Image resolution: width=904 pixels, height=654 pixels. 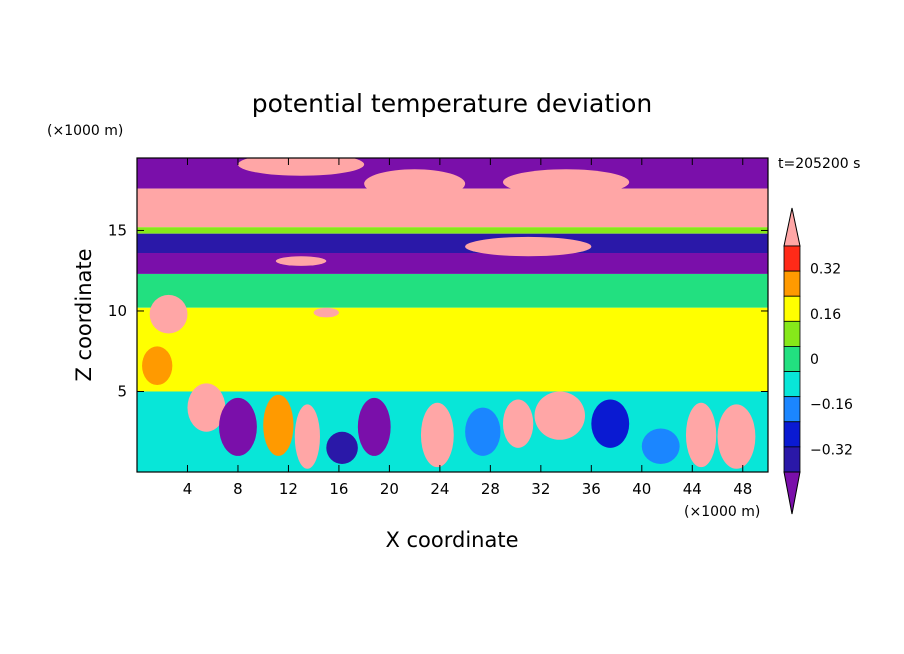 What do you see at coordinates (85, 131) in the screenshot?
I see `y-unit-label: (×1000 m)` at bounding box center [85, 131].